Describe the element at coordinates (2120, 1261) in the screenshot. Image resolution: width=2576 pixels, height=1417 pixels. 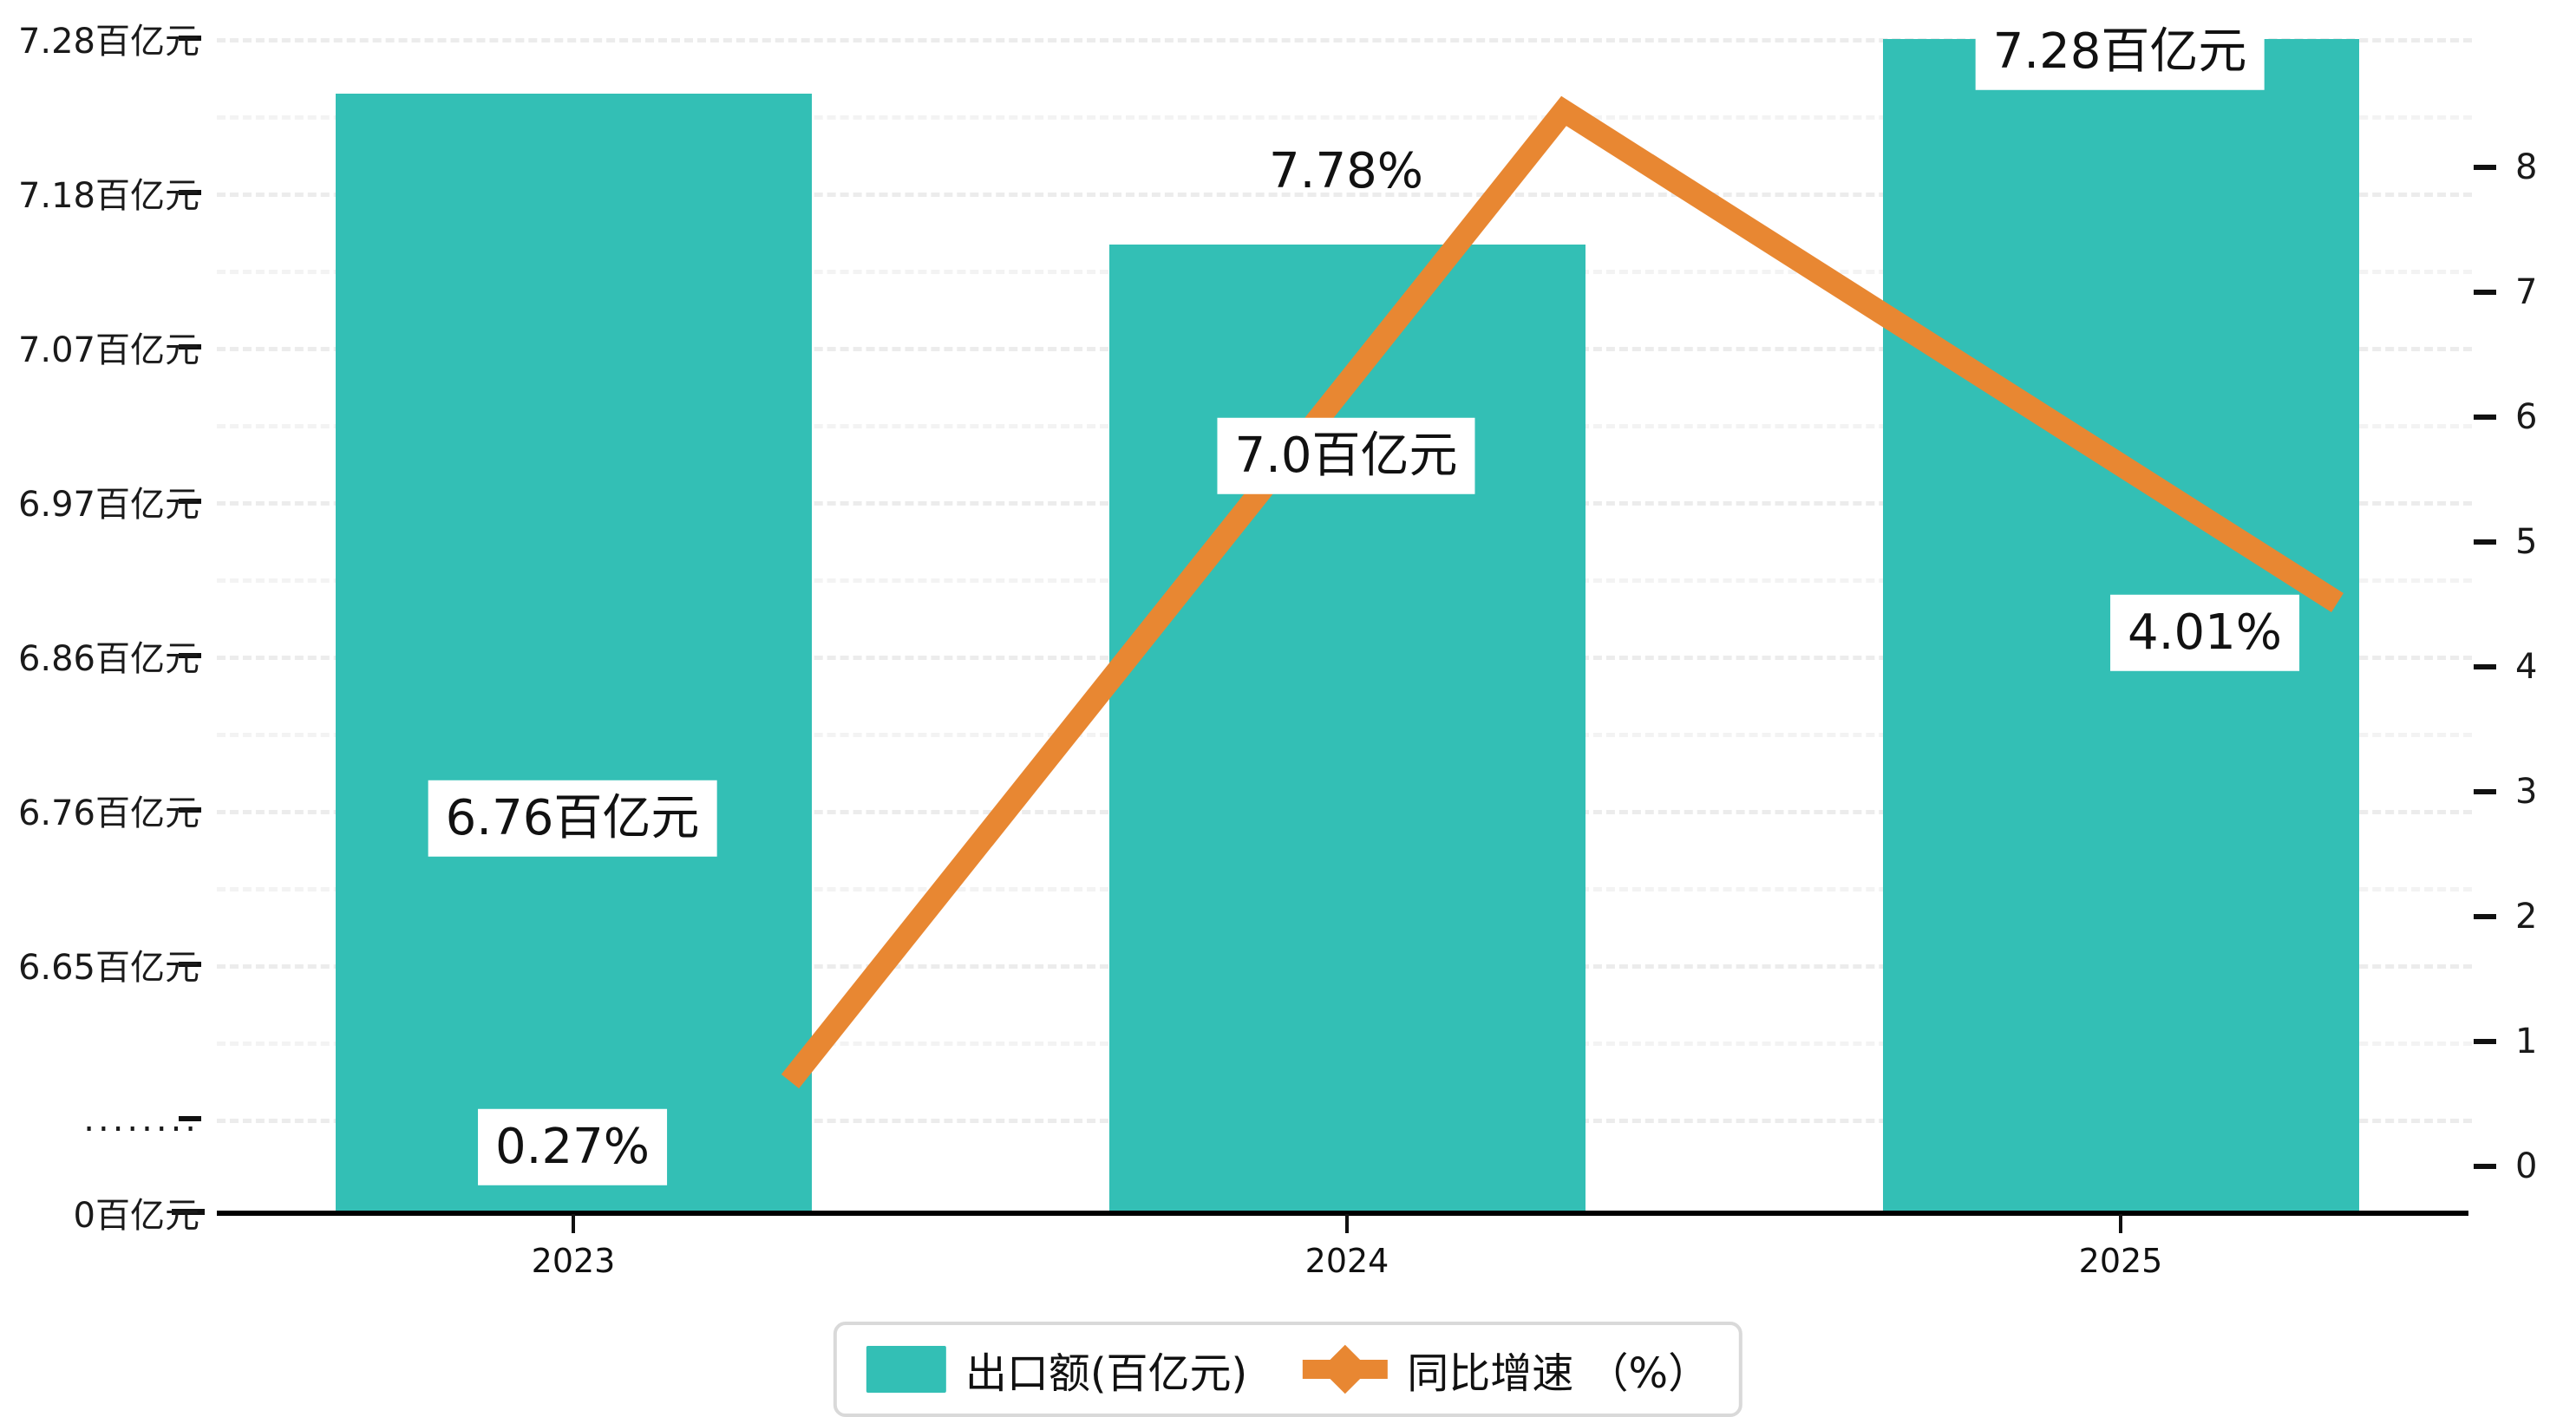
I see `x-tick-label-2025: 2025` at that location.